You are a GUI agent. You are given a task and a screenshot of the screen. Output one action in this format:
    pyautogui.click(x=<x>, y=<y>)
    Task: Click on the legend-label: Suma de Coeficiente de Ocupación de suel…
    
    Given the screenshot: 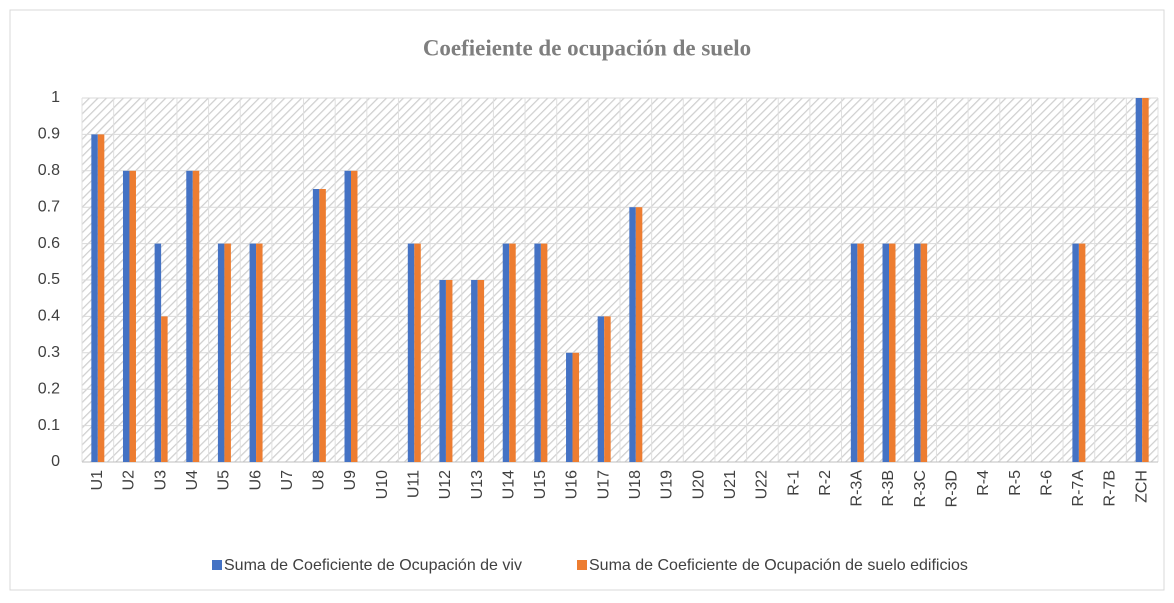 What is the action you would take?
    pyautogui.click(x=778, y=565)
    